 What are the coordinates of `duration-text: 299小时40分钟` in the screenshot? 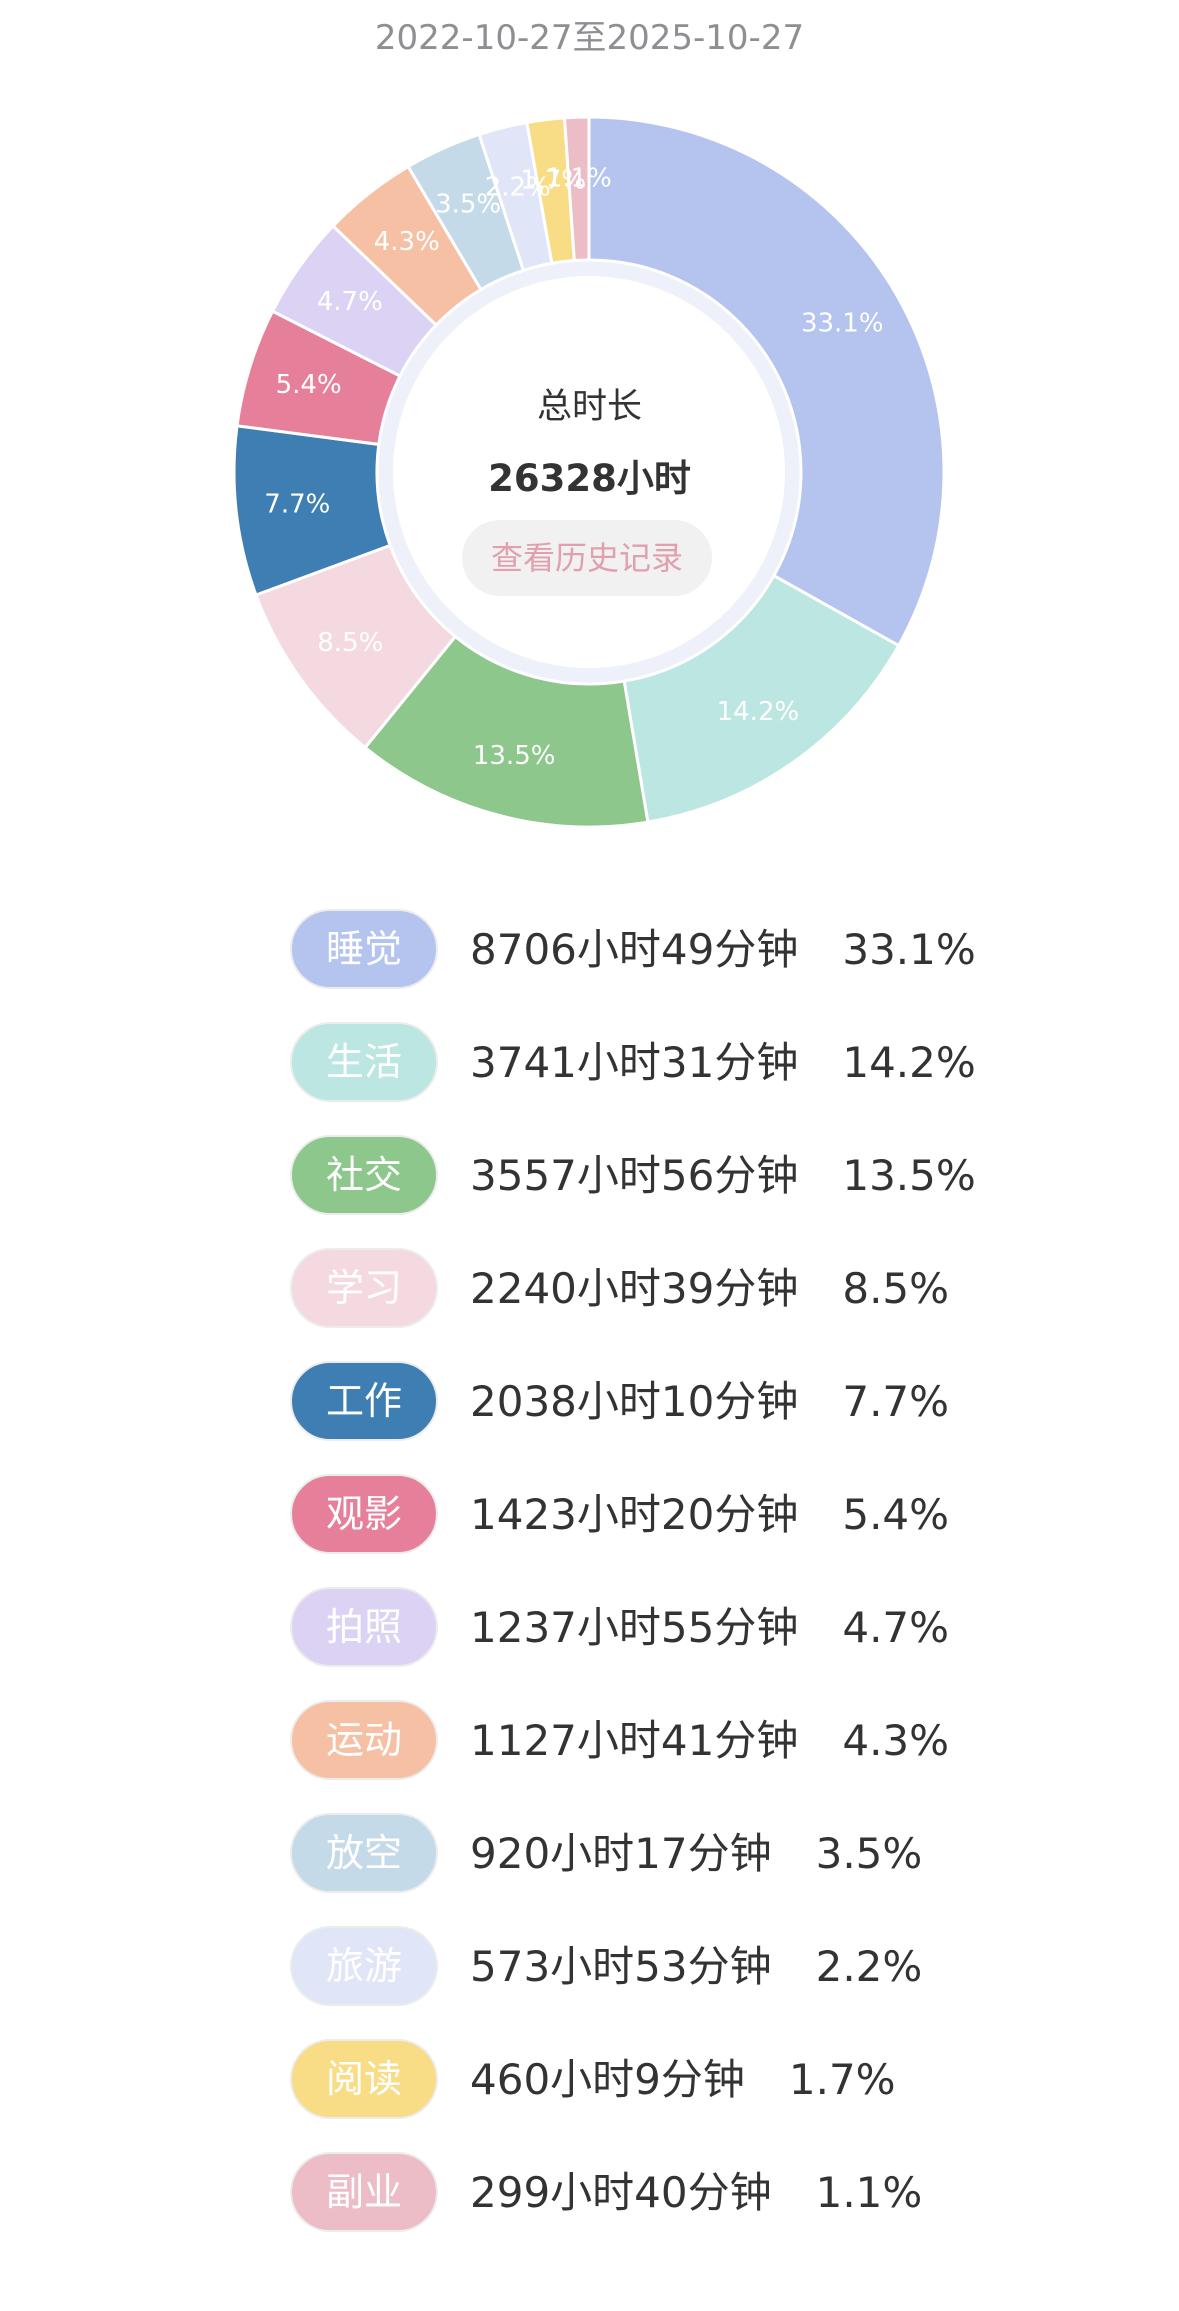 It's located at (621, 2192).